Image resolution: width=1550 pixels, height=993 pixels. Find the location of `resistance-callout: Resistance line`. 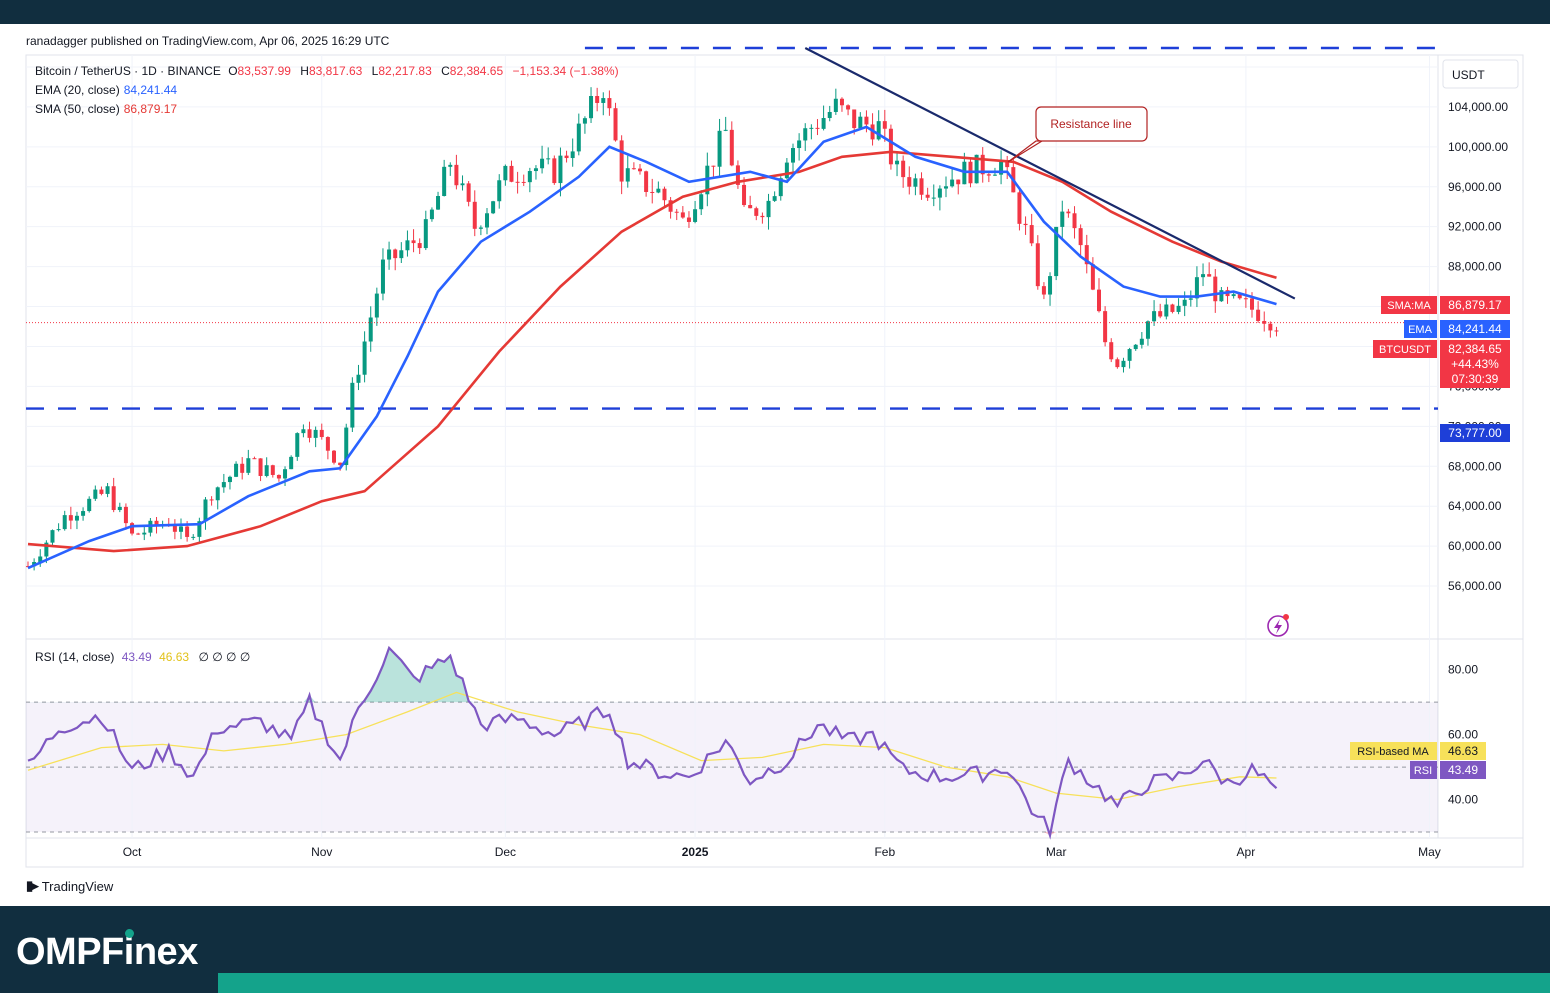

resistance-callout: Resistance line is located at coordinates (1077, 134).